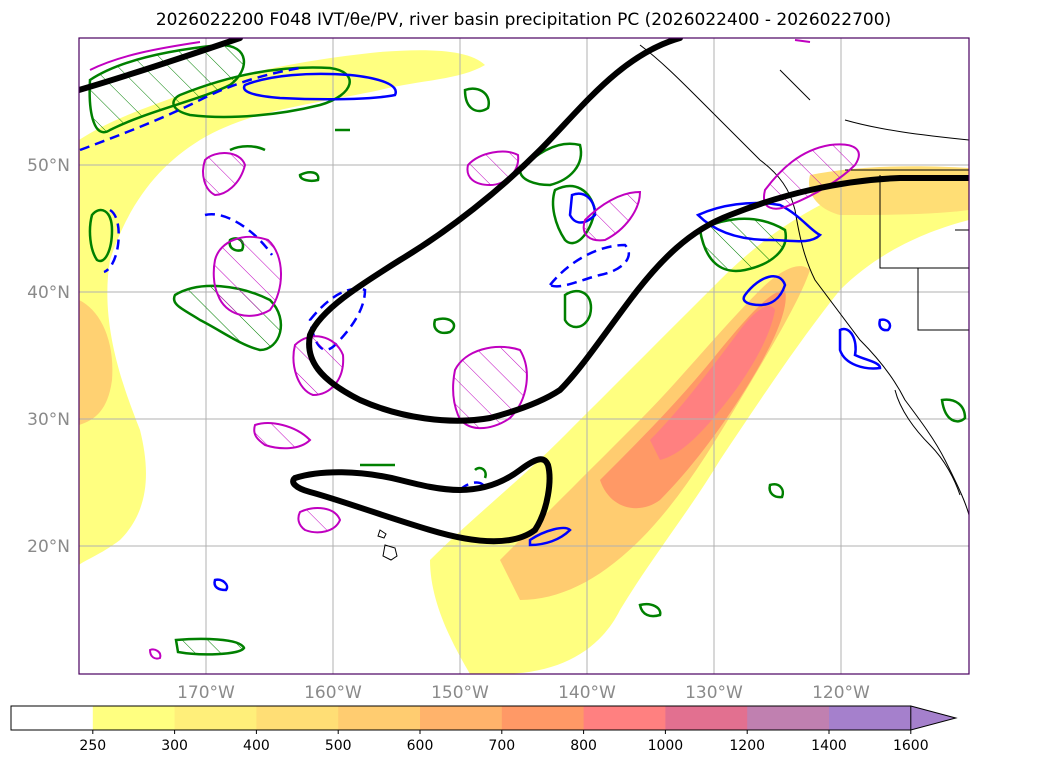  What do you see at coordinates (460, 693) in the screenshot?
I see `lon-label: 150°W` at bounding box center [460, 693].